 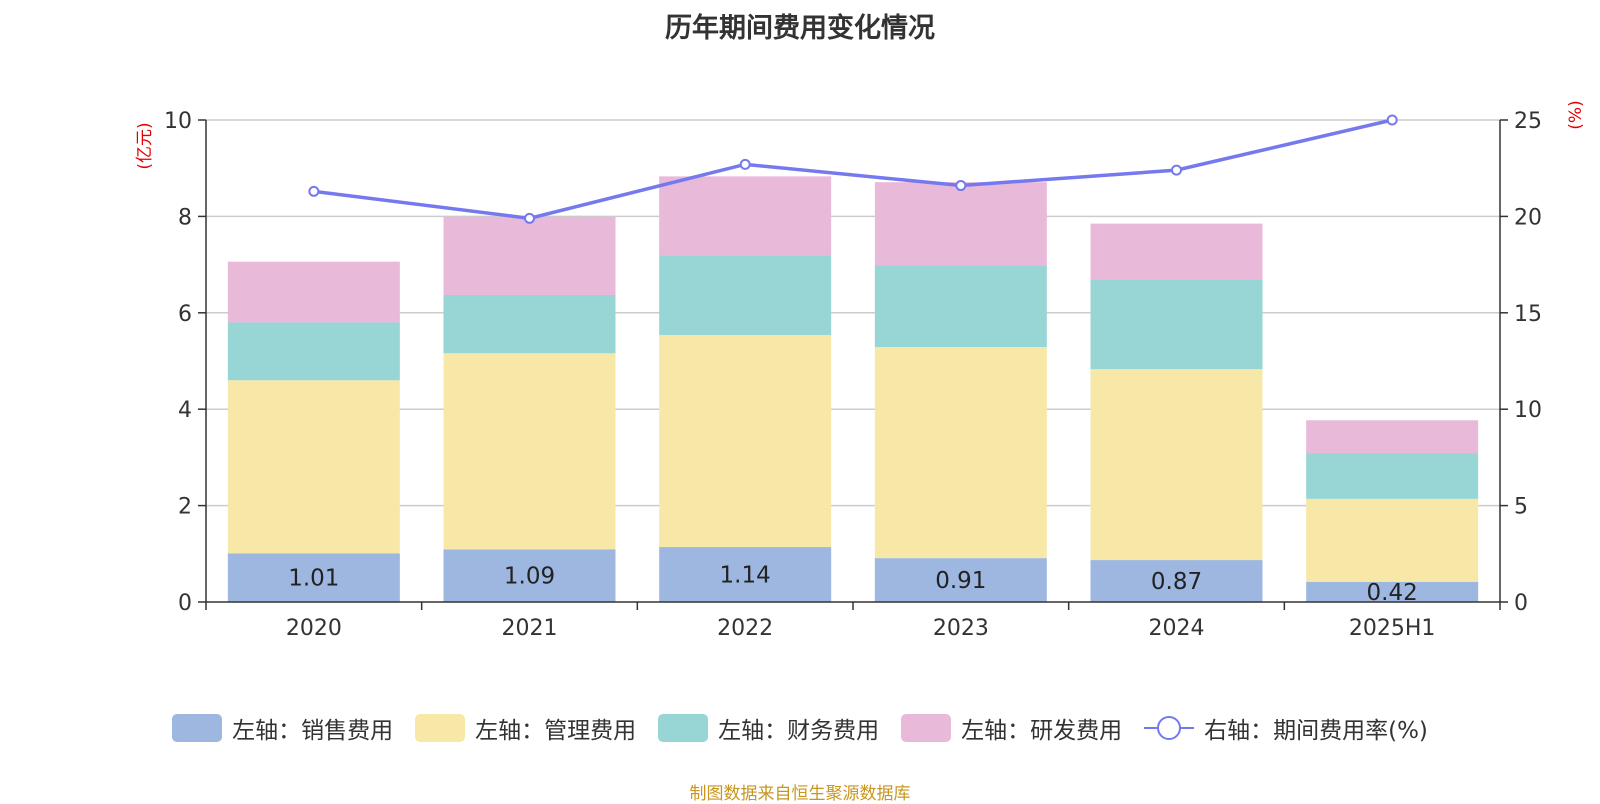 I want to click on bar-data-label: 1.01, so click(x=313, y=579).